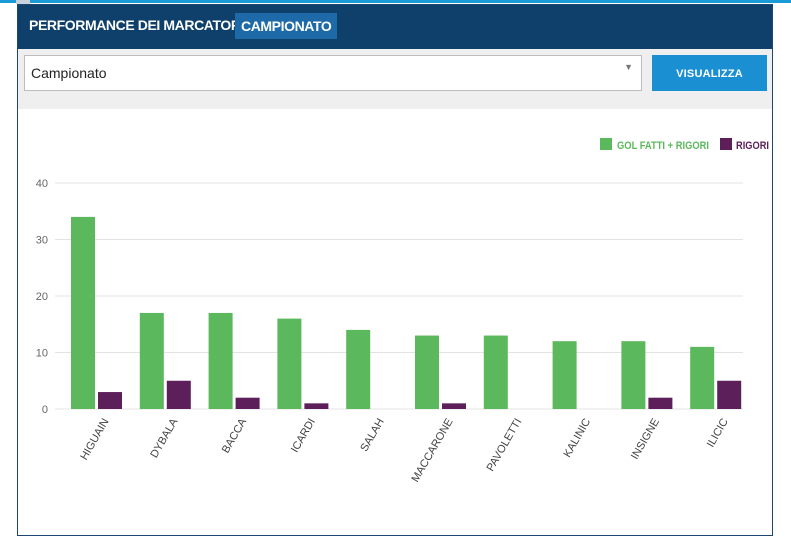 The image size is (791, 559). What do you see at coordinates (45, 410) in the screenshot?
I see `y-tick-label: 0` at bounding box center [45, 410].